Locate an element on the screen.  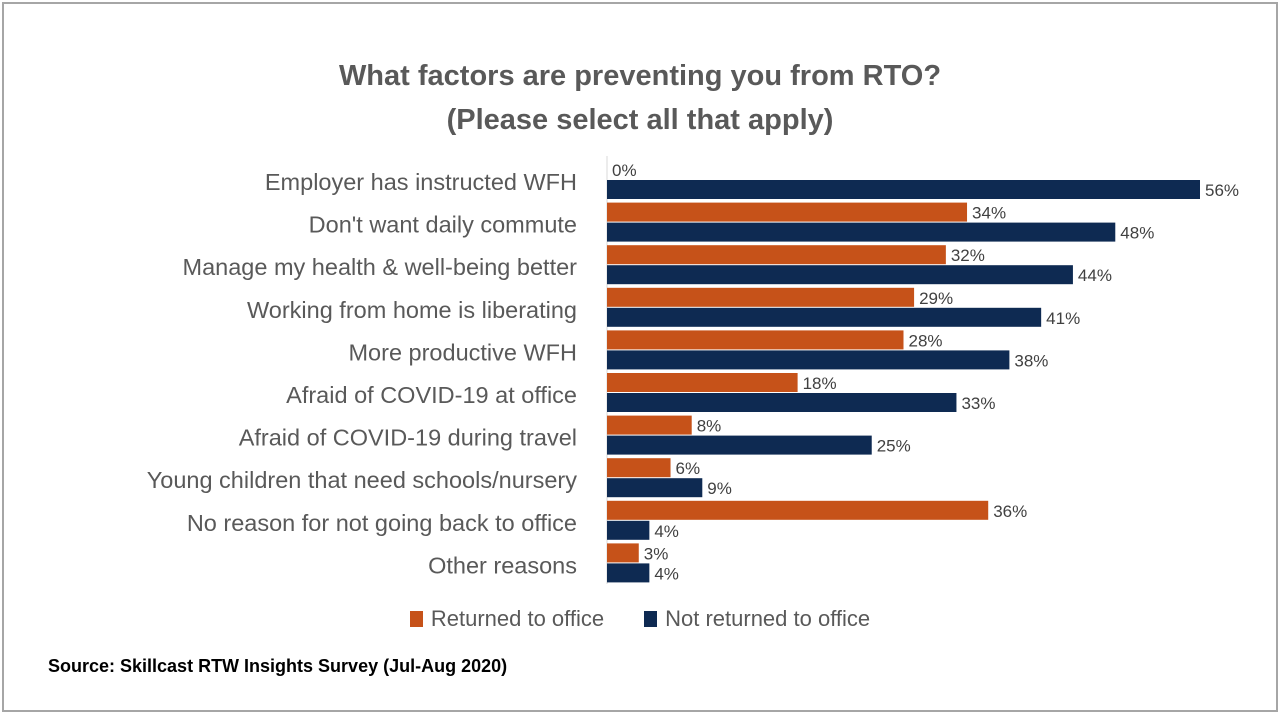
data-label: 33% is located at coordinates (978, 403).